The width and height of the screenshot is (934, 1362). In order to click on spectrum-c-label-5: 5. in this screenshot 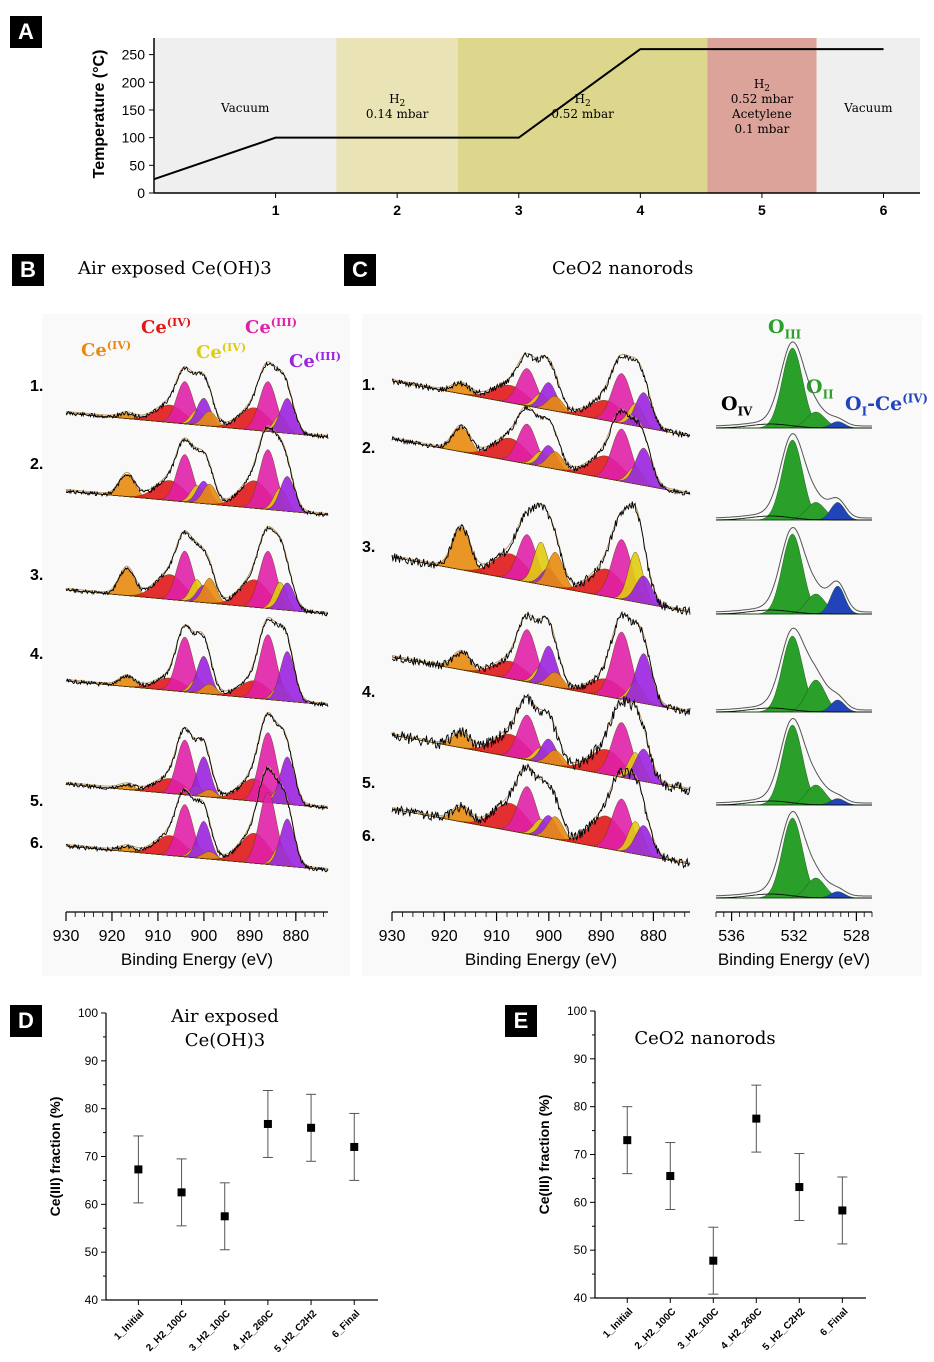, I will do `click(368, 783)`.